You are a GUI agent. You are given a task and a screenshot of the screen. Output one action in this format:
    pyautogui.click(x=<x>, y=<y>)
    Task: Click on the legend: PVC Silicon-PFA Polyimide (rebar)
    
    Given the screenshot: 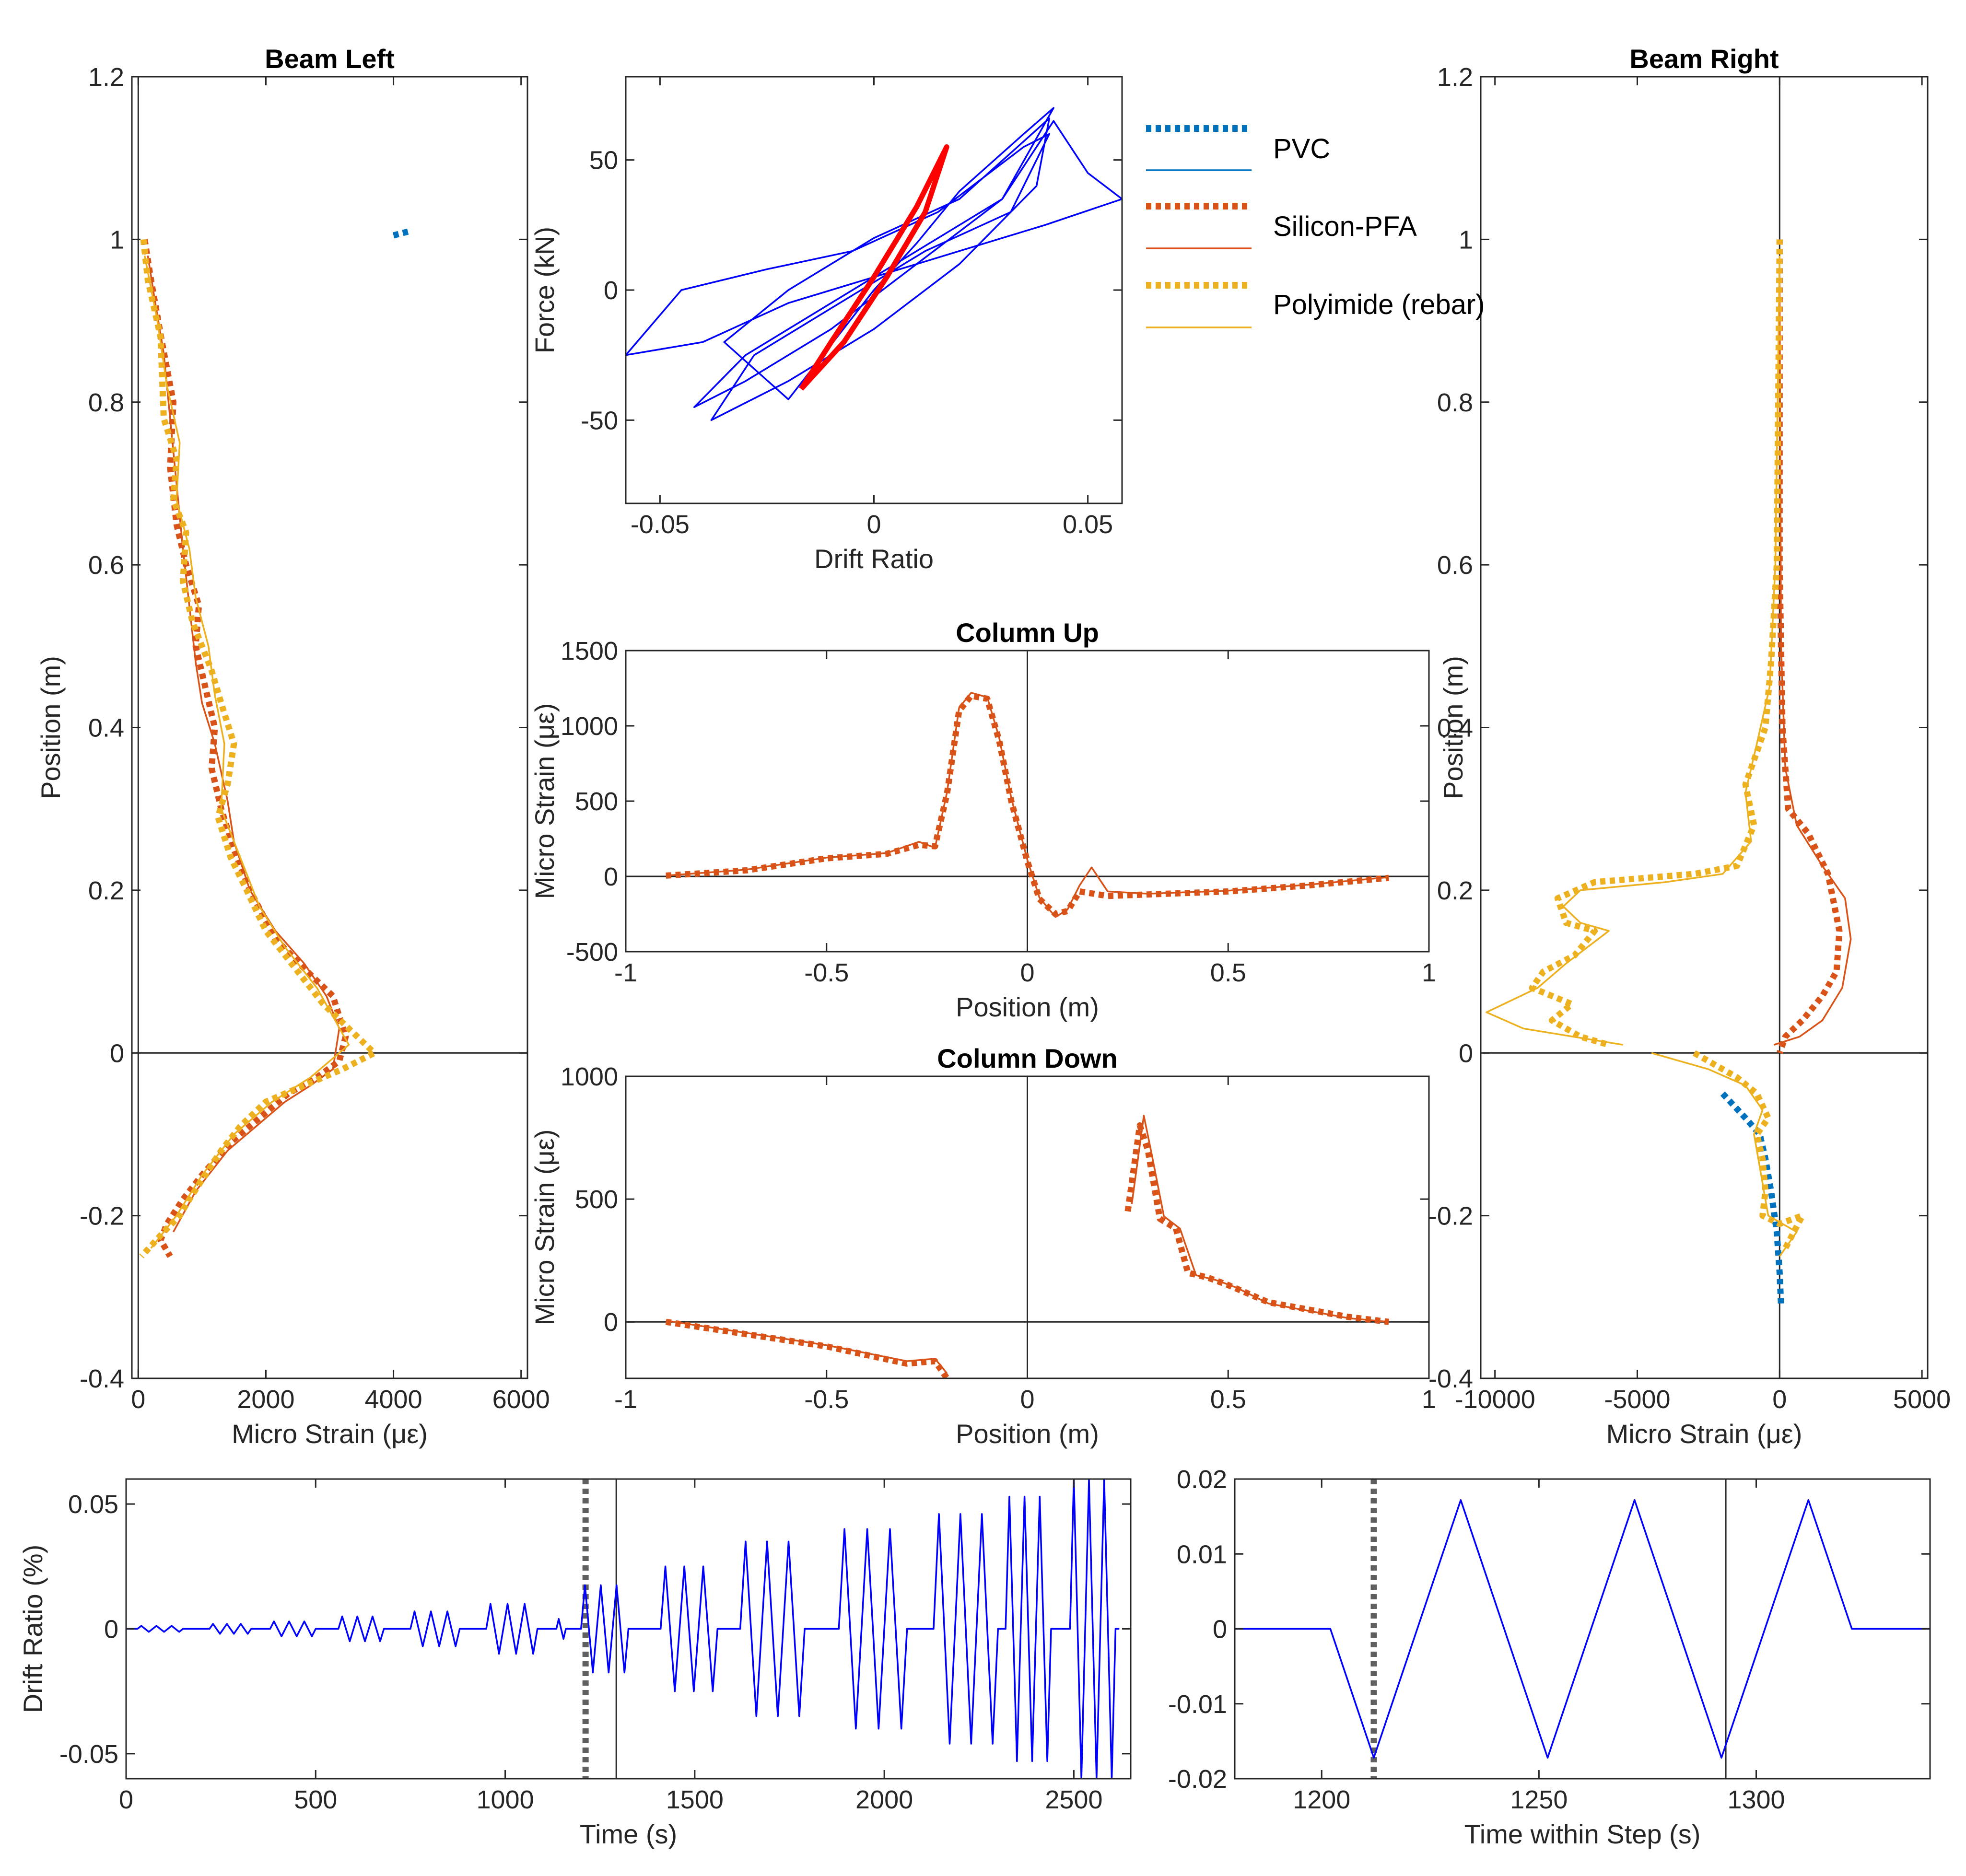 What is the action you would take?
    pyautogui.click(x=1315, y=226)
    